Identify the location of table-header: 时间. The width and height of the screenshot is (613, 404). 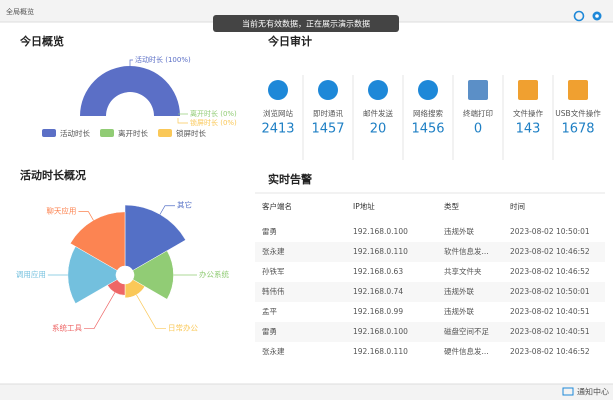
(517, 206).